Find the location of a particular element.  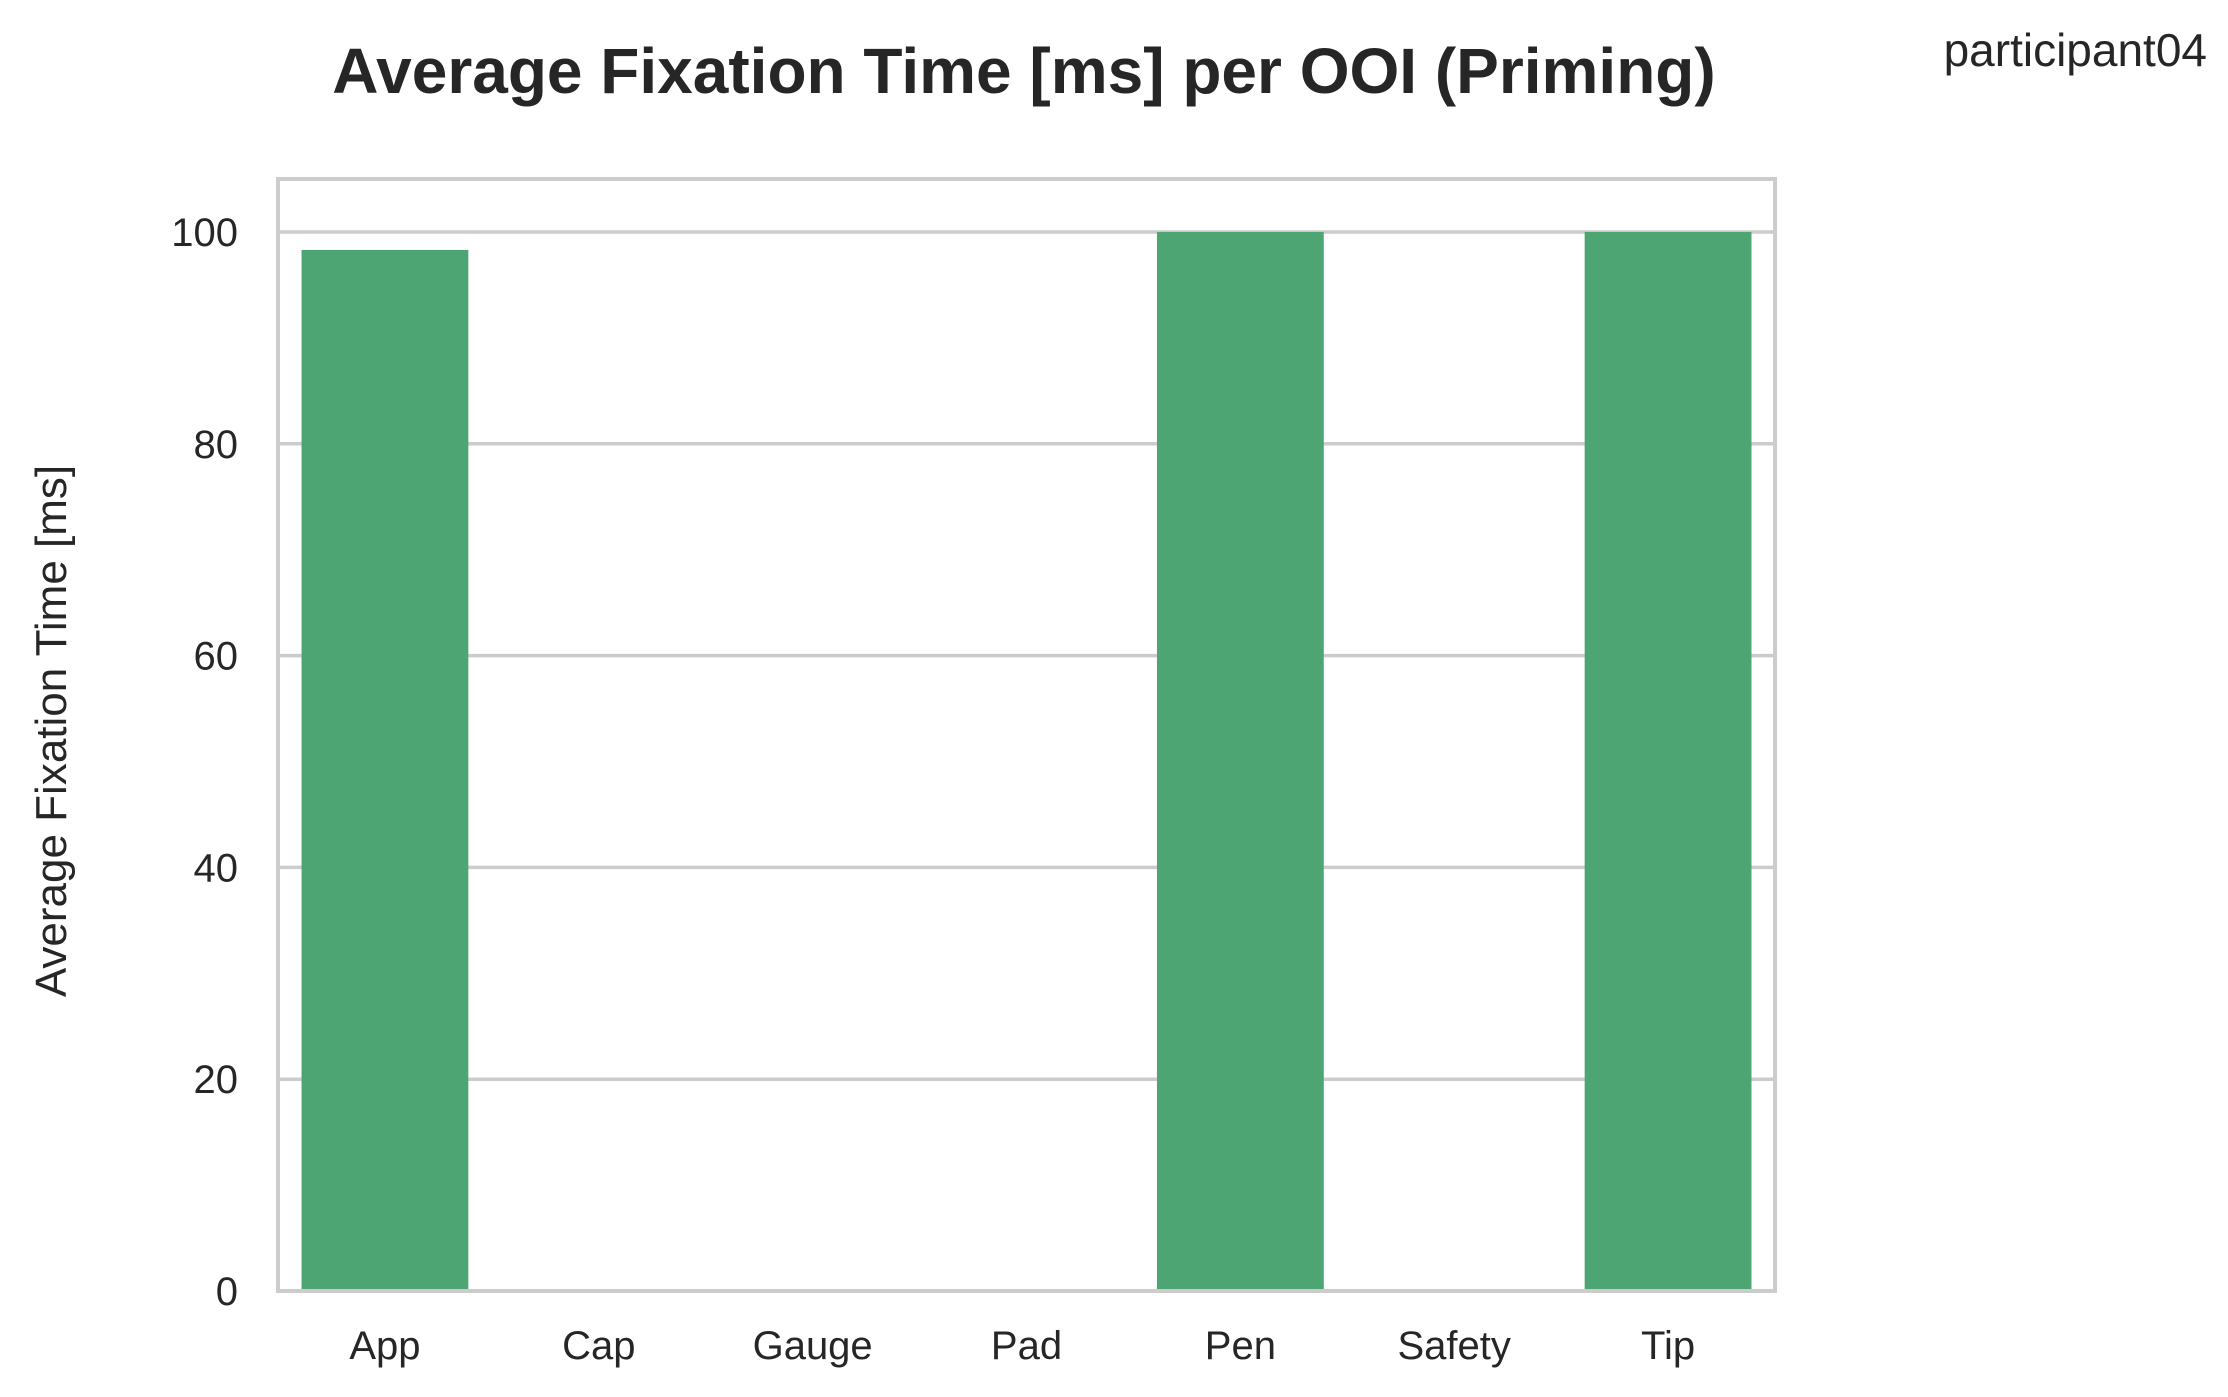

x-tick-label-app: App is located at coordinates (384, 1346).